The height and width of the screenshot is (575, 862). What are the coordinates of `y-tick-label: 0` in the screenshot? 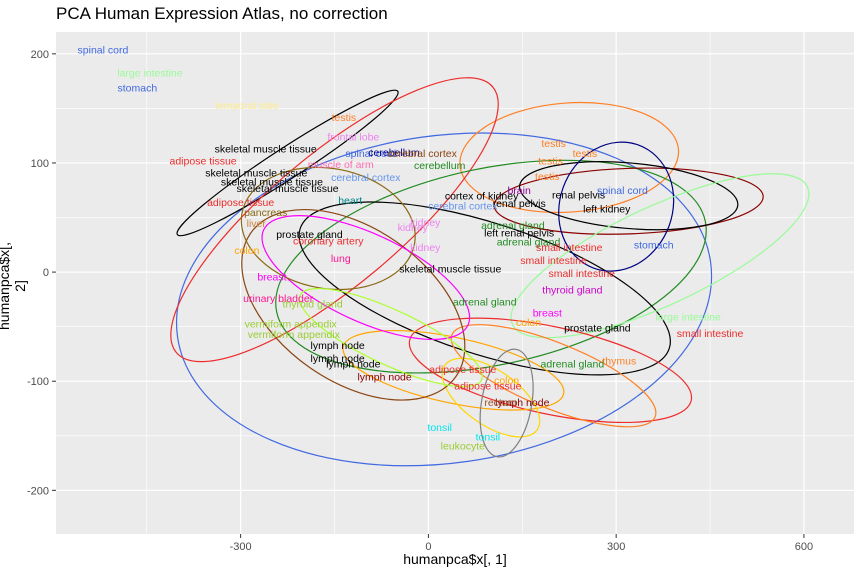 It's located at (46, 273).